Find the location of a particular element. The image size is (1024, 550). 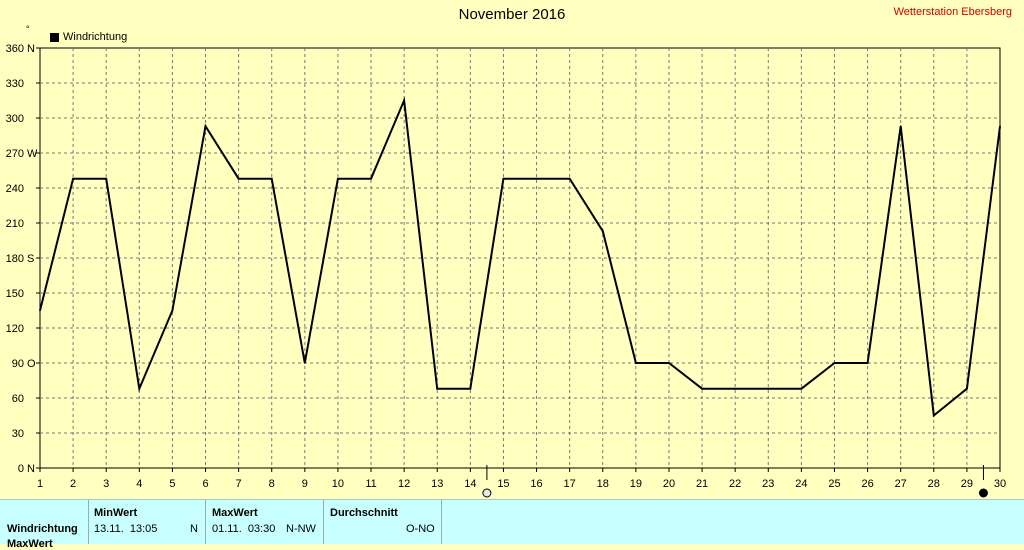

min-column: MinWert 13.11. 13:05 N is located at coordinates (147, 522).